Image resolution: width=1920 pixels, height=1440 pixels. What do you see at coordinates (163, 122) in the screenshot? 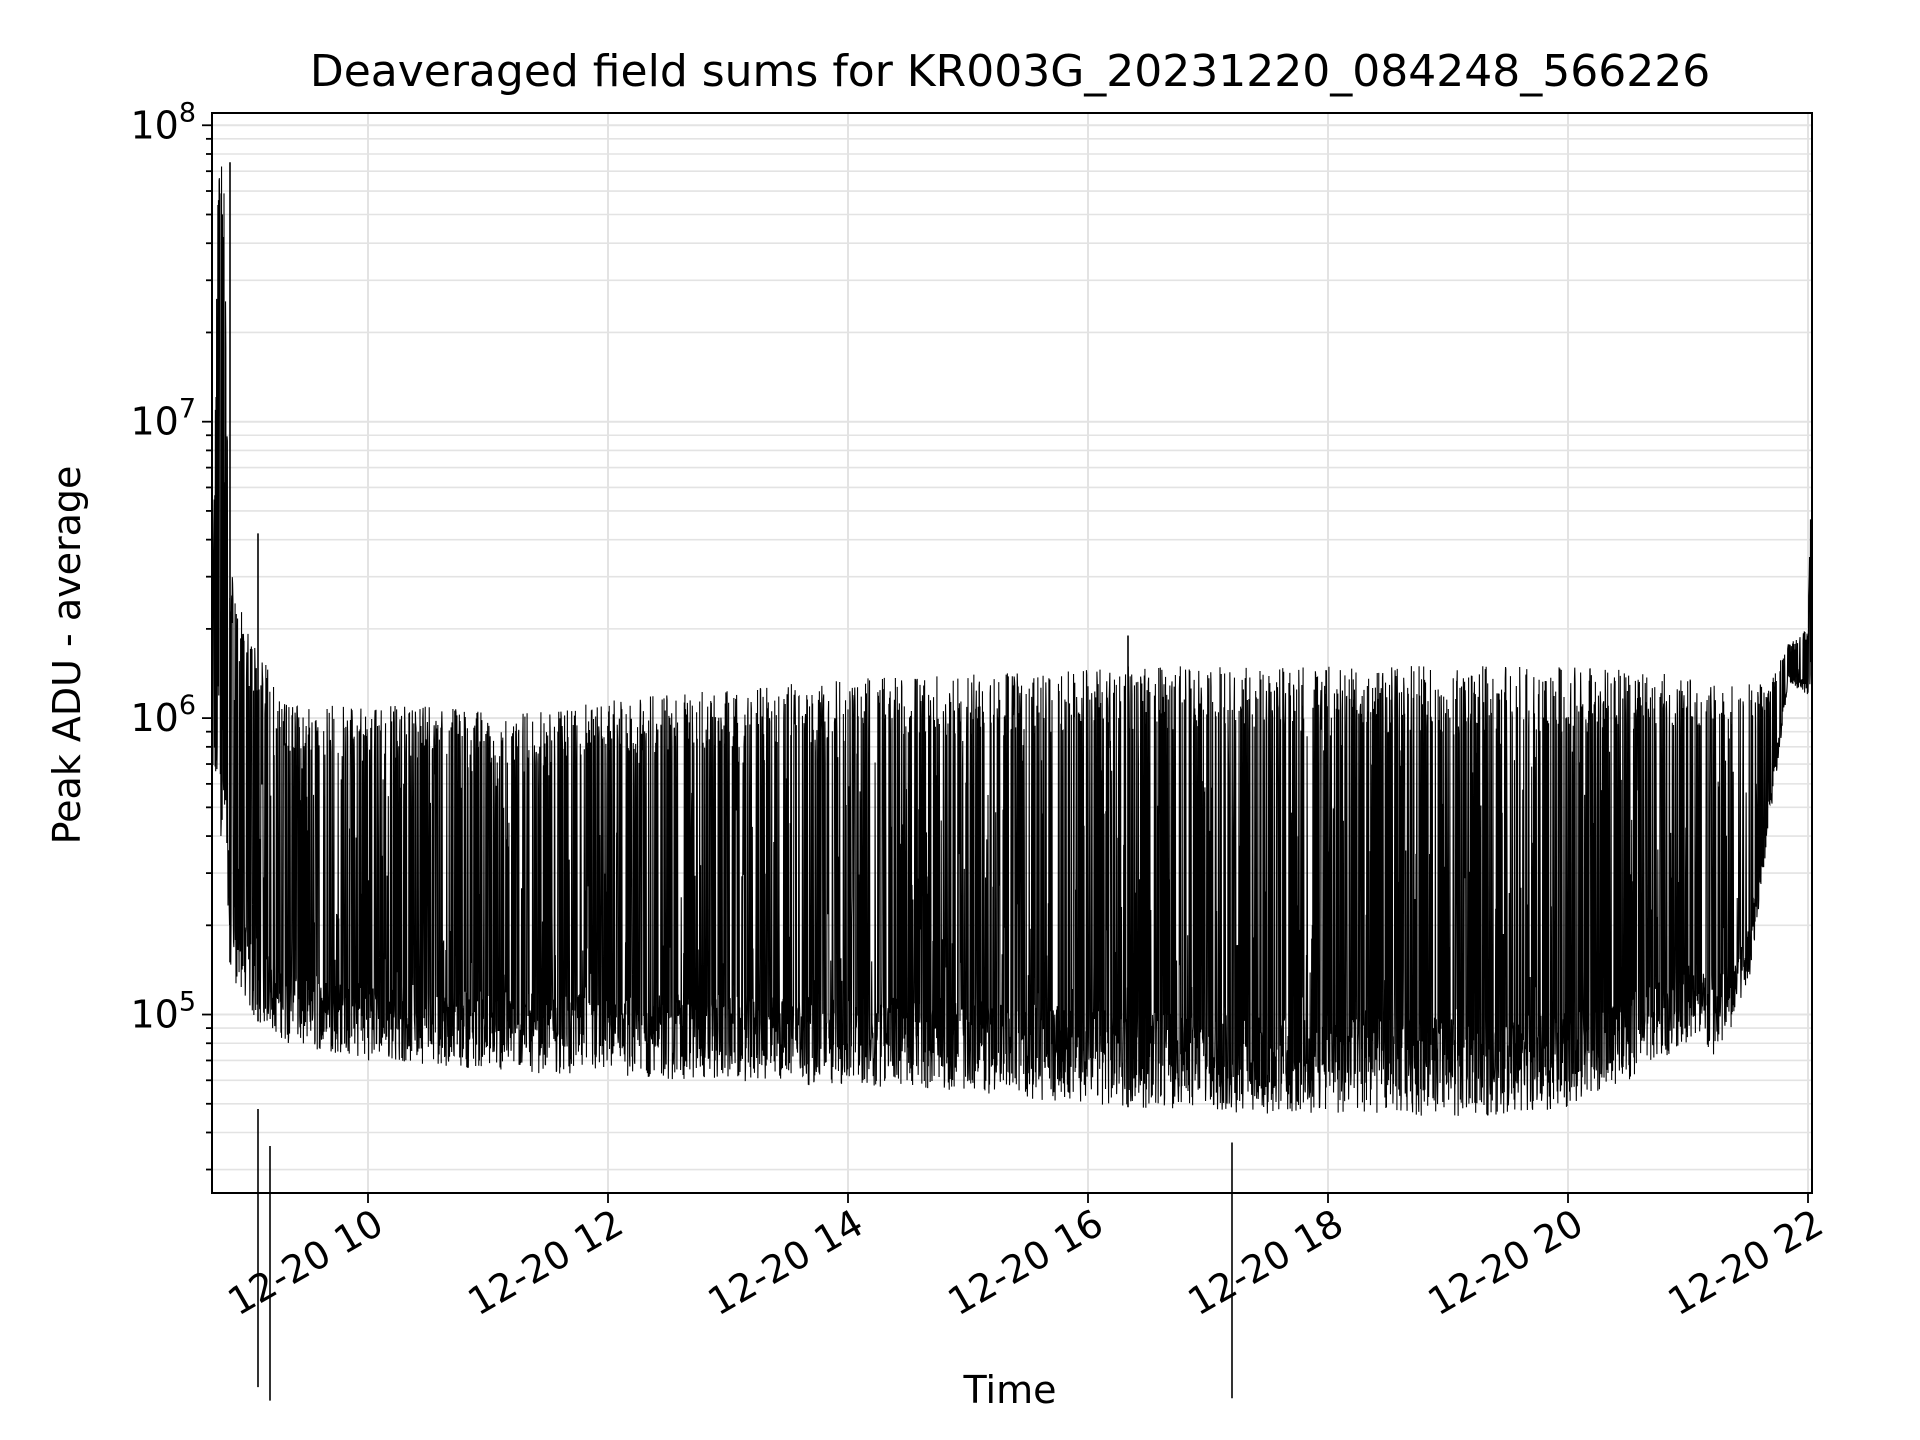
I see `y-tick-label: 108` at bounding box center [163, 122].